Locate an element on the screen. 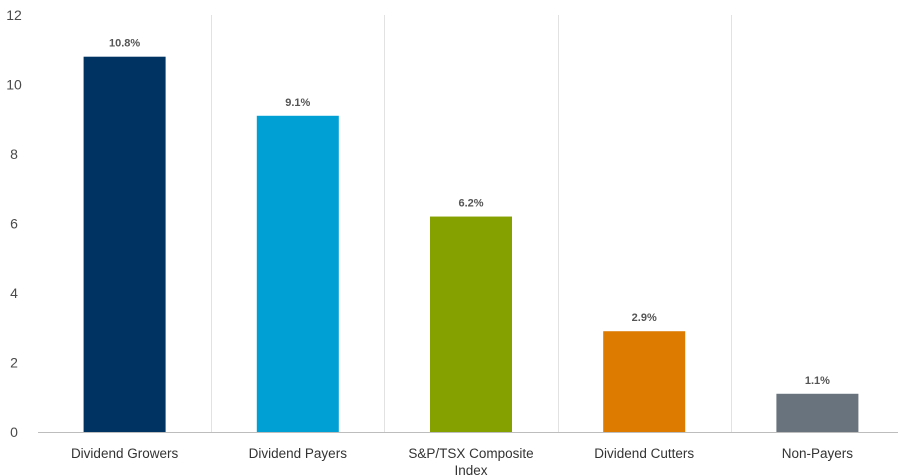  y-tick-label: 10 is located at coordinates (14, 85).